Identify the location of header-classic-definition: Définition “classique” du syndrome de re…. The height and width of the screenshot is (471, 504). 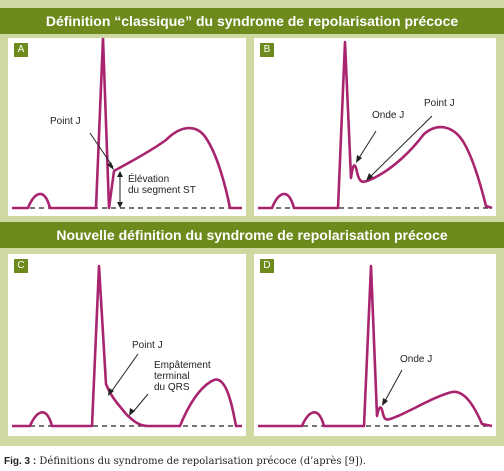
(252, 21).